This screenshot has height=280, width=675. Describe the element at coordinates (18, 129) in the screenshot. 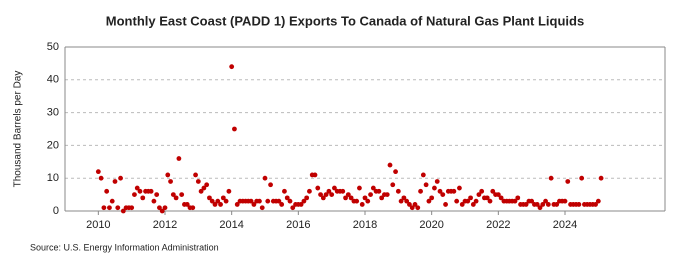

I see `y-axis-label: Thousand Barrels per Day` at that location.